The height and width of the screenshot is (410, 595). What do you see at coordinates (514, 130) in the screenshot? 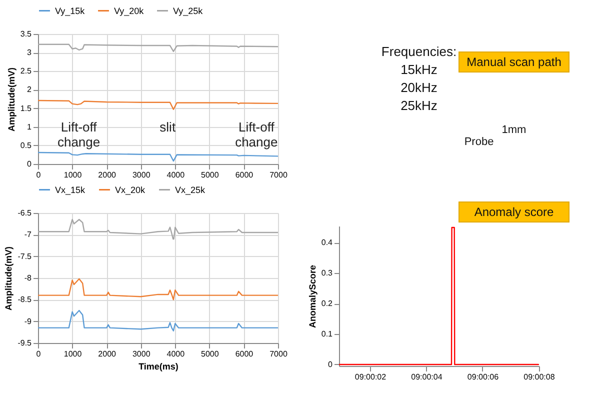
I see `text: 1mm` at bounding box center [514, 130].